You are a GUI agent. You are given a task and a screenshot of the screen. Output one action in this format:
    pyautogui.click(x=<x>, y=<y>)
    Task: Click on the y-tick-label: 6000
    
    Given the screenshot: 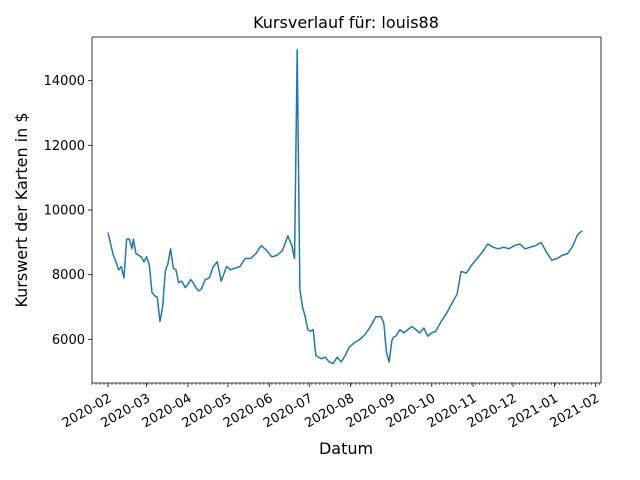 What is the action you would take?
    pyautogui.click(x=68, y=340)
    